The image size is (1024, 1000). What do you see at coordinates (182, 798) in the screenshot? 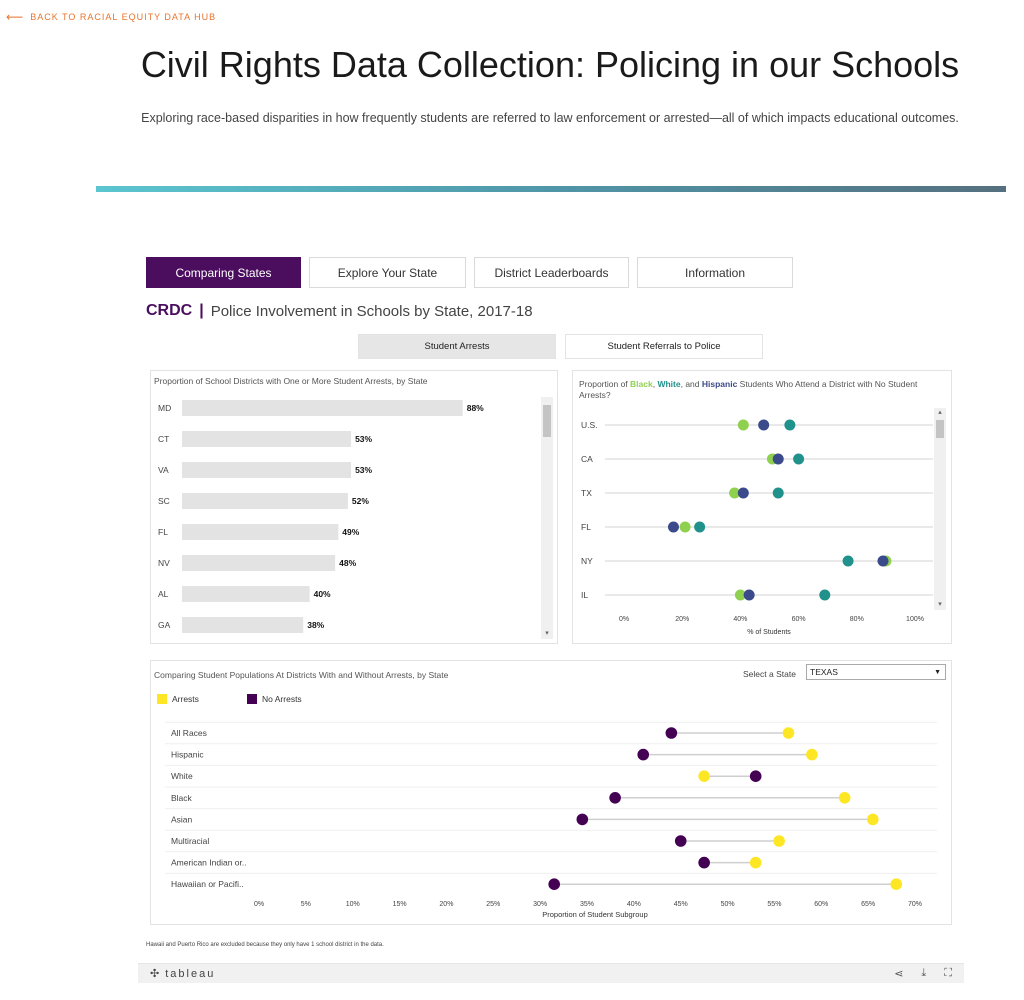
I see `subgroup-label: Black` at bounding box center [182, 798].